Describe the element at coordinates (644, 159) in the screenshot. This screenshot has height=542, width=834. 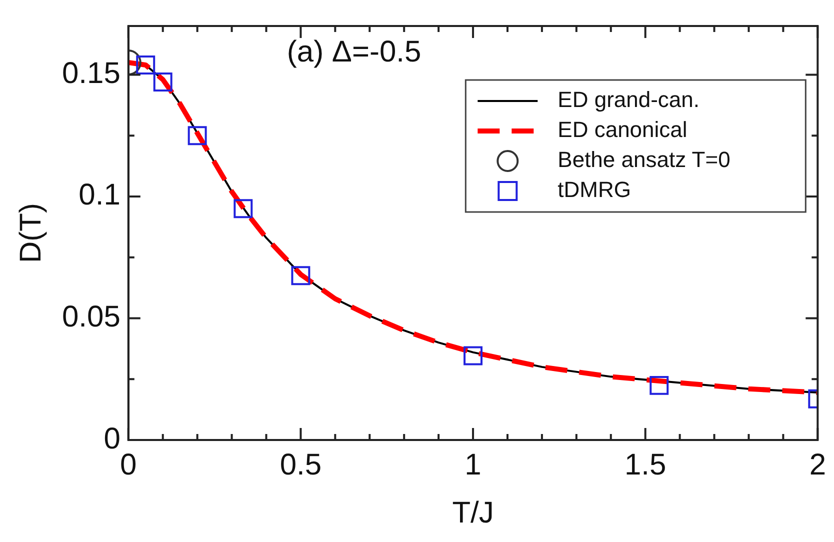
I see `legend-label: Bethe ansatz T=0` at that location.